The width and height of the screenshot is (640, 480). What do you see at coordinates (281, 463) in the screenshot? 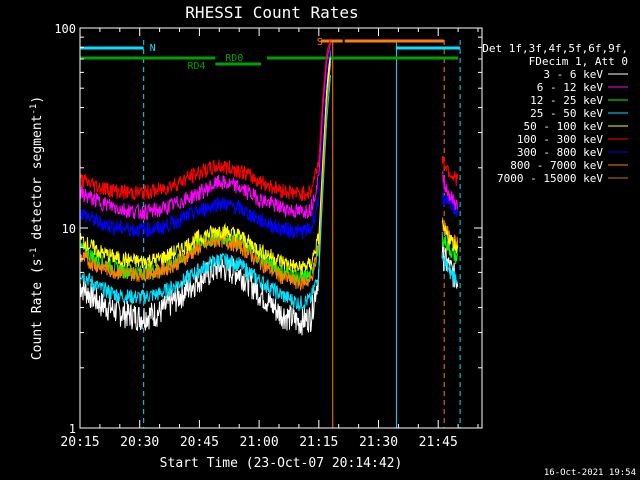
I see `x-axis-label: Start Time (23-Oct-07 20:14:42)` at bounding box center [281, 463].